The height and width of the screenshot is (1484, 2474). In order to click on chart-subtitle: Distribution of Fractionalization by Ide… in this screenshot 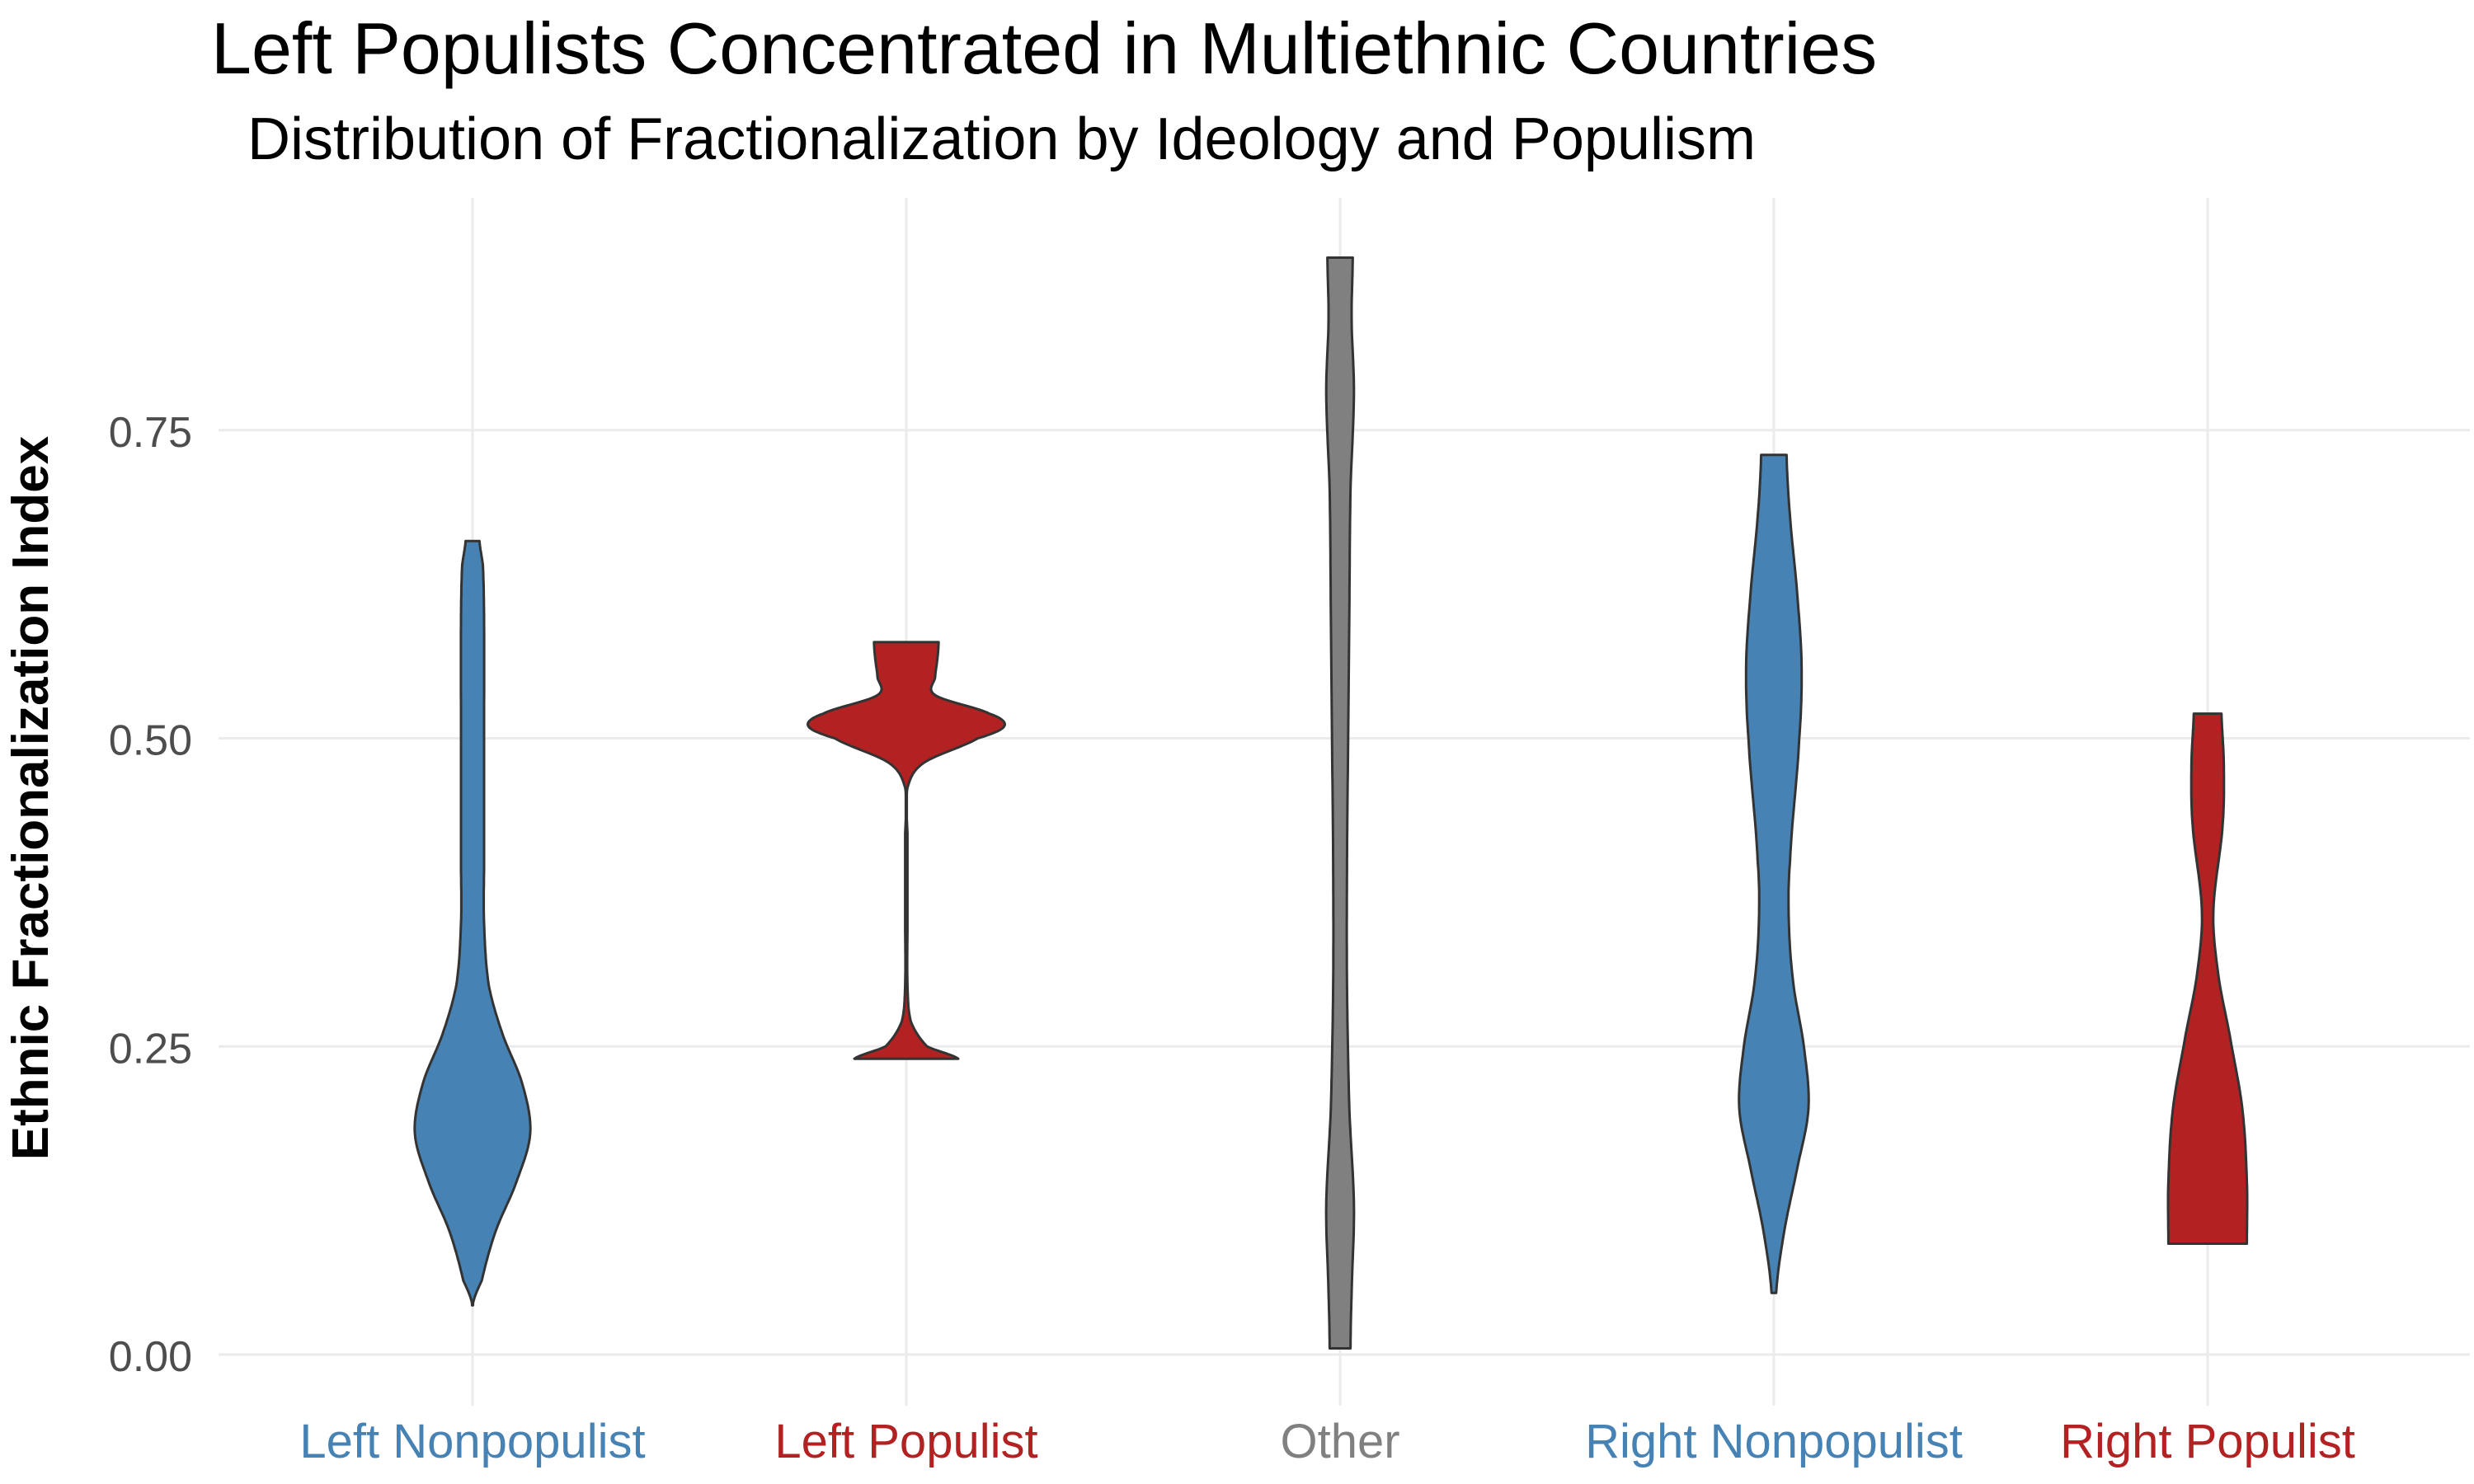, I will do `click(1001, 139)`.